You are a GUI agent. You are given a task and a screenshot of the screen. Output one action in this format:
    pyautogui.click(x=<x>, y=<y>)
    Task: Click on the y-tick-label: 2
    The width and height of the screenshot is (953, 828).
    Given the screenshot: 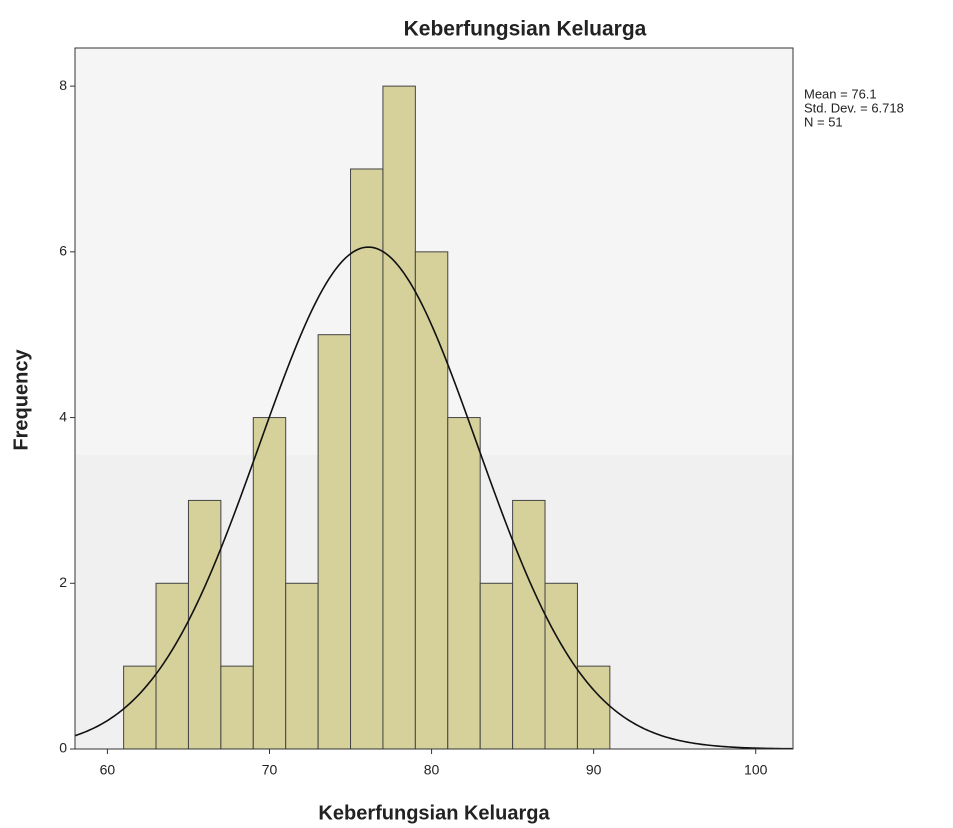 What is the action you would take?
    pyautogui.click(x=63, y=582)
    